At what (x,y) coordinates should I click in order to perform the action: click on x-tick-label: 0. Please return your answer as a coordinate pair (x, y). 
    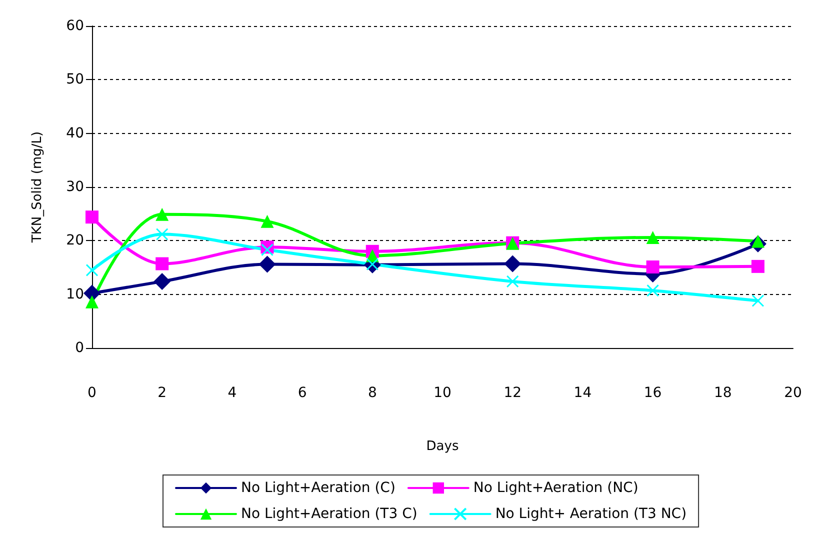
    Looking at the image, I should click on (92, 393).